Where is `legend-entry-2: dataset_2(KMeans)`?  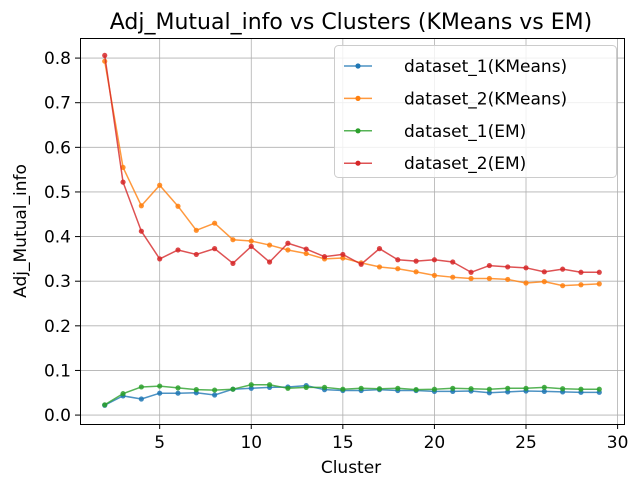 legend-entry-2: dataset_2(KMeans) is located at coordinates (485, 99).